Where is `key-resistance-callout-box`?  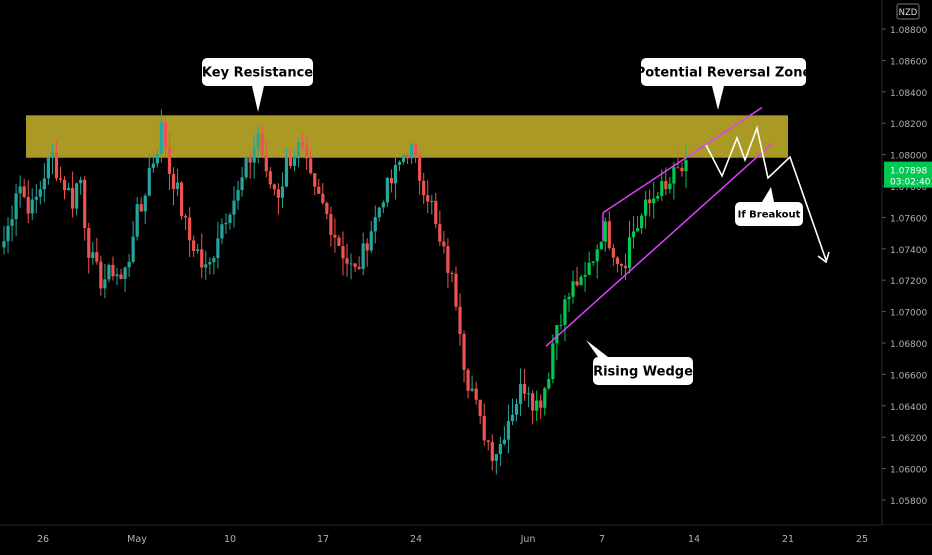 key-resistance-callout-box is located at coordinates (257, 72).